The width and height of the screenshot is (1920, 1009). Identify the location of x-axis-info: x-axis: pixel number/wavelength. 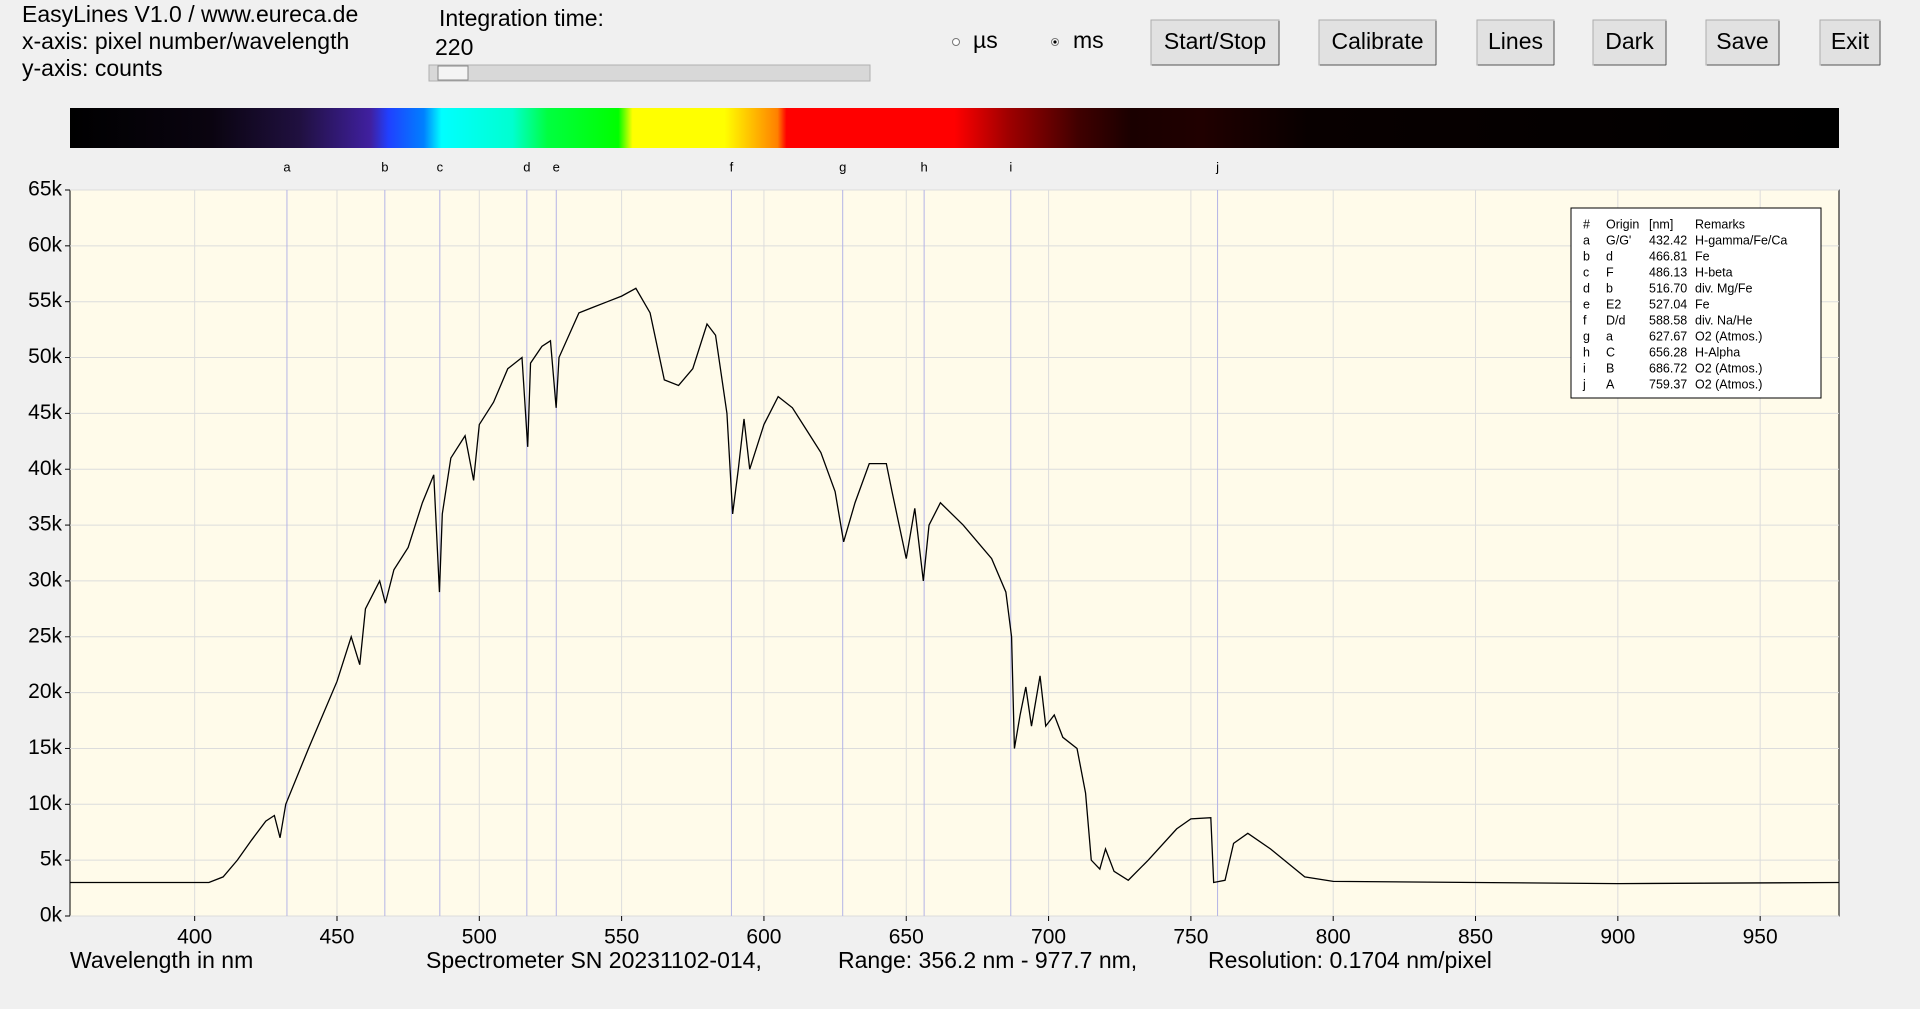
(185, 41).